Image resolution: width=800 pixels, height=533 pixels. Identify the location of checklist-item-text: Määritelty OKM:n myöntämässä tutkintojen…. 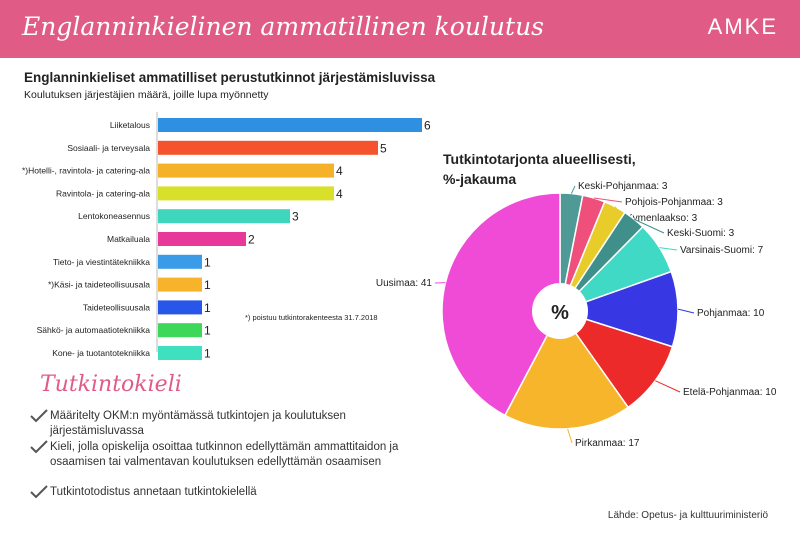
(198, 423).